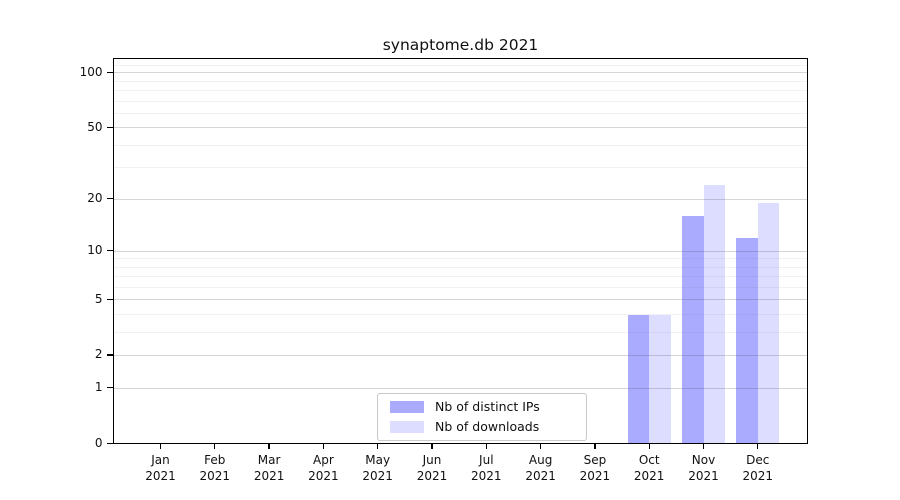 This screenshot has height=500, width=900. I want to click on x-tick-label-aug: Aug 2021, so click(540, 467).